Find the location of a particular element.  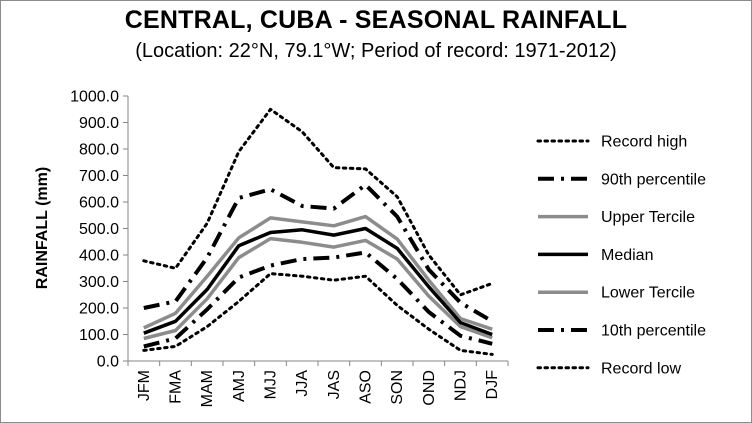

legend-label-lower-tercile: Lower Tercile is located at coordinates (648, 293).